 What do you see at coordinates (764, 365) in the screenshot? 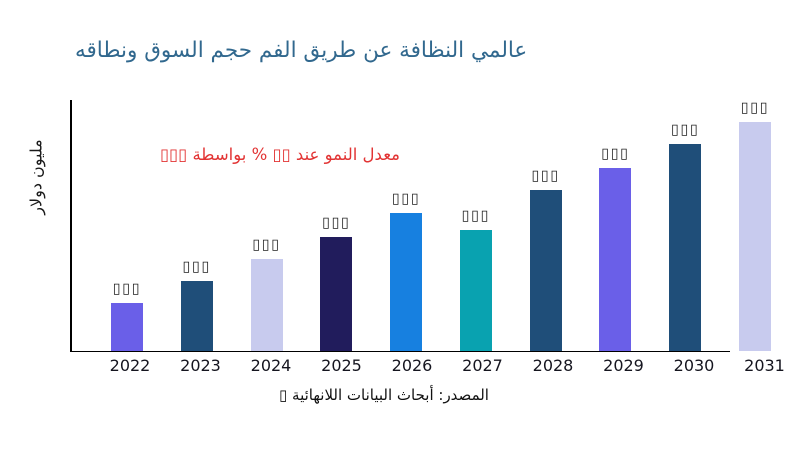
I see `x-tick-2031: 2031` at bounding box center [764, 365].